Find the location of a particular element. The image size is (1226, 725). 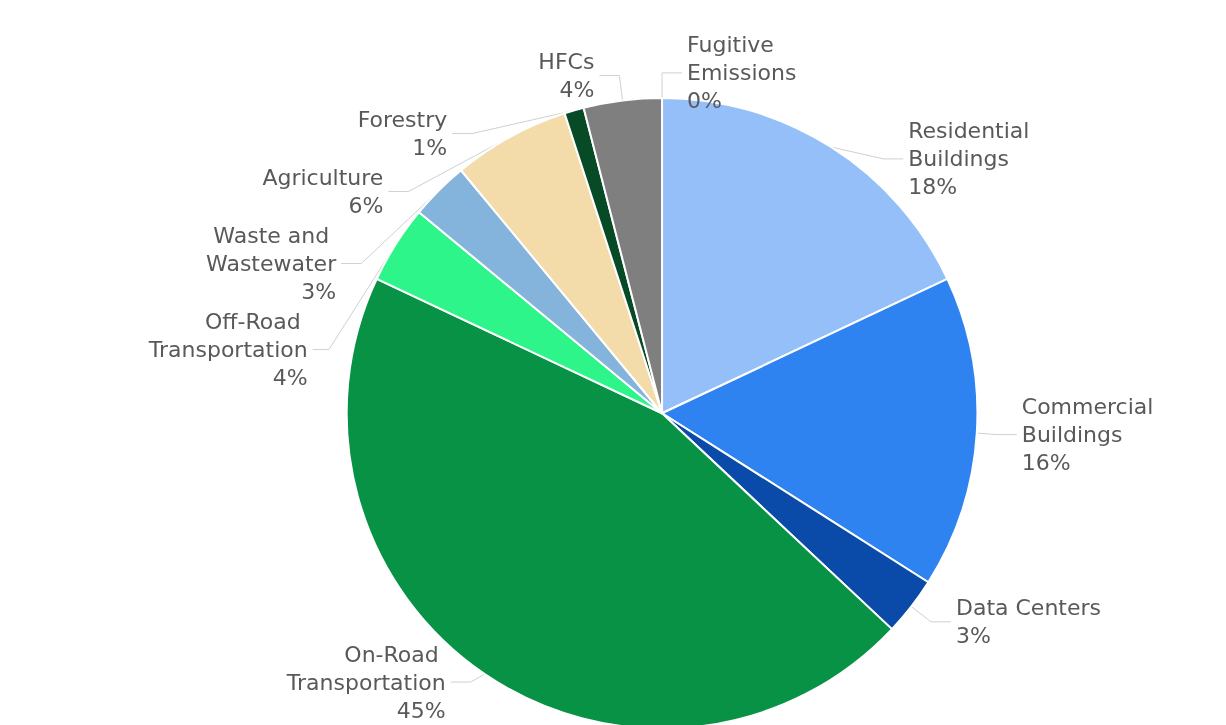

slice-label: Commercial Buildings is located at coordinates (1091, 421).